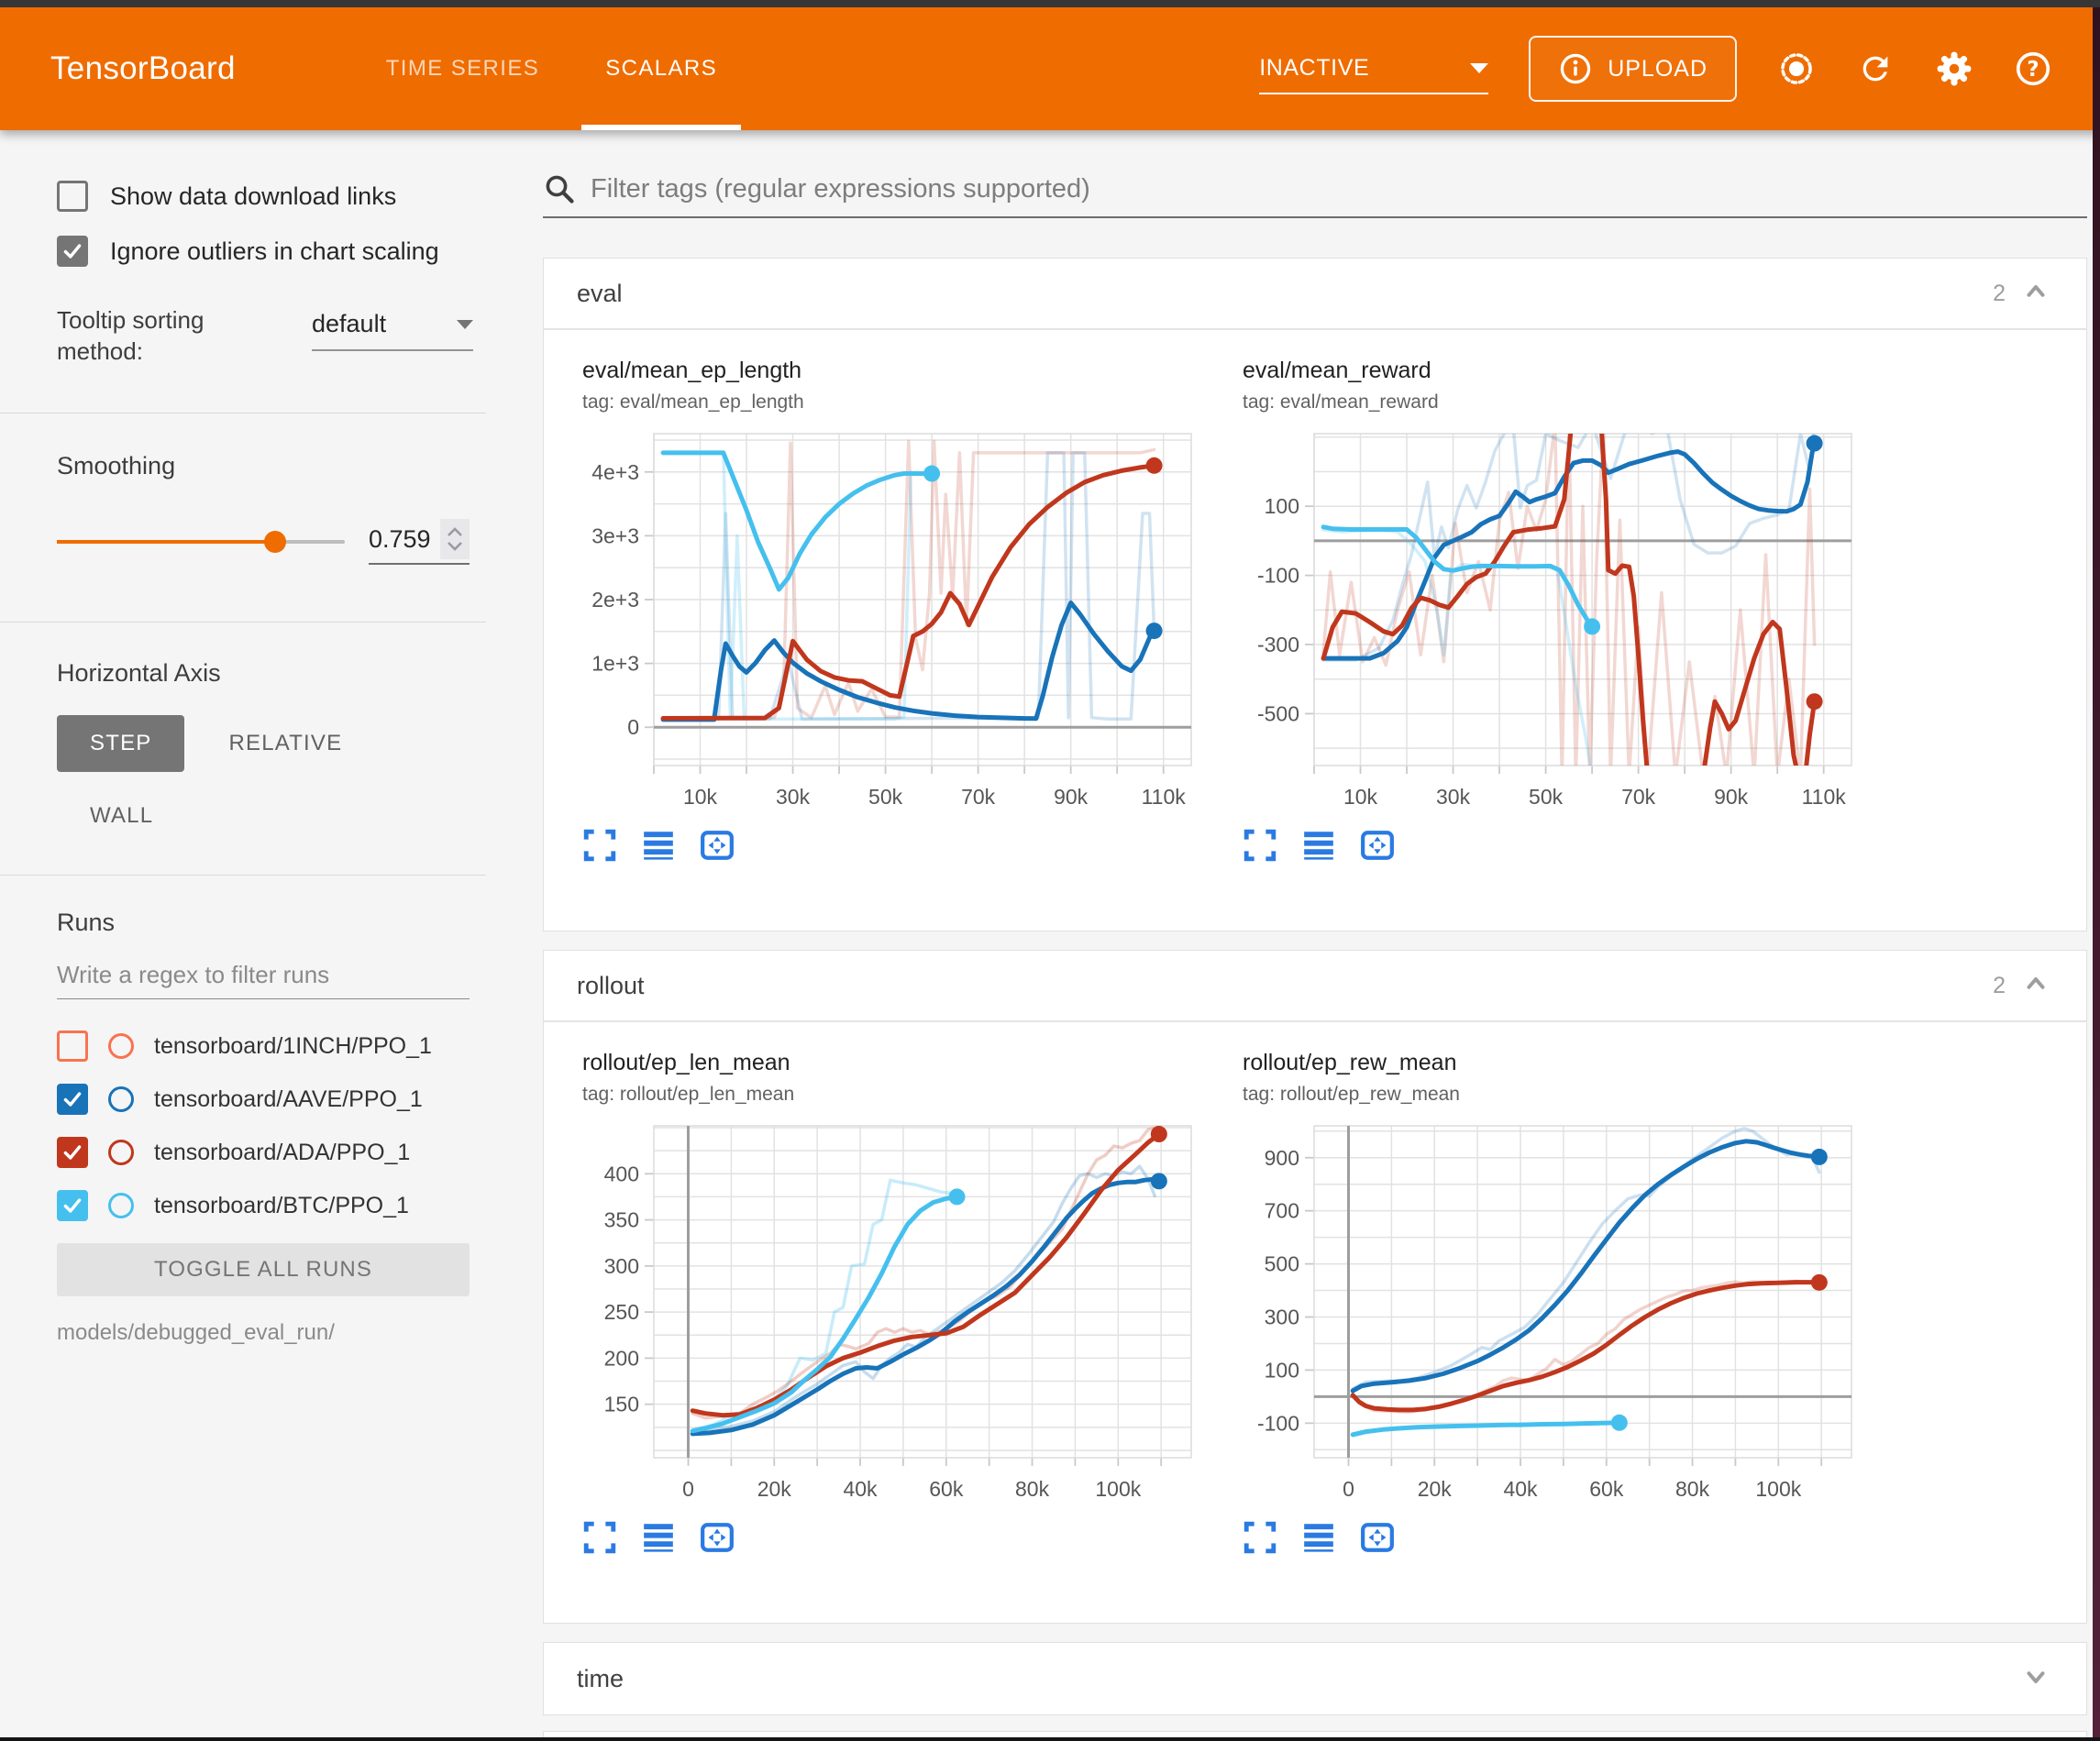  I want to click on ignore-outliers-checkbox, so click(72, 252).